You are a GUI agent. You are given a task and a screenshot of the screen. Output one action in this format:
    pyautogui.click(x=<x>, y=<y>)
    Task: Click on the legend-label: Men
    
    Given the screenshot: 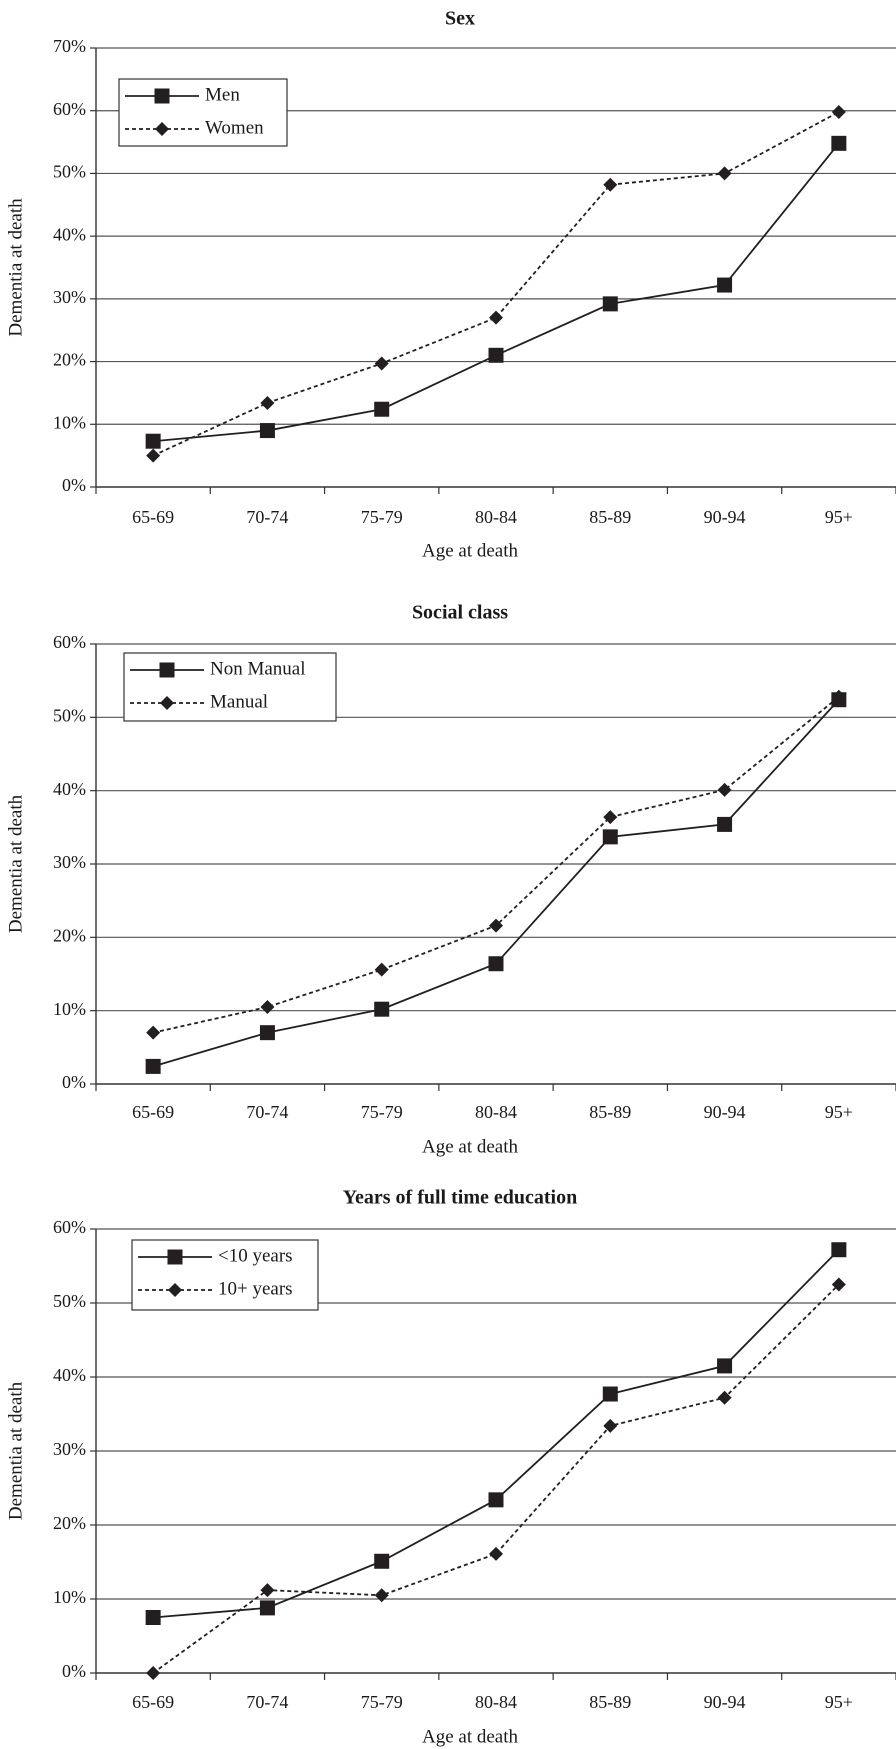 What is the action you would take?
    pyautogui.click(x=222, y=94)
    